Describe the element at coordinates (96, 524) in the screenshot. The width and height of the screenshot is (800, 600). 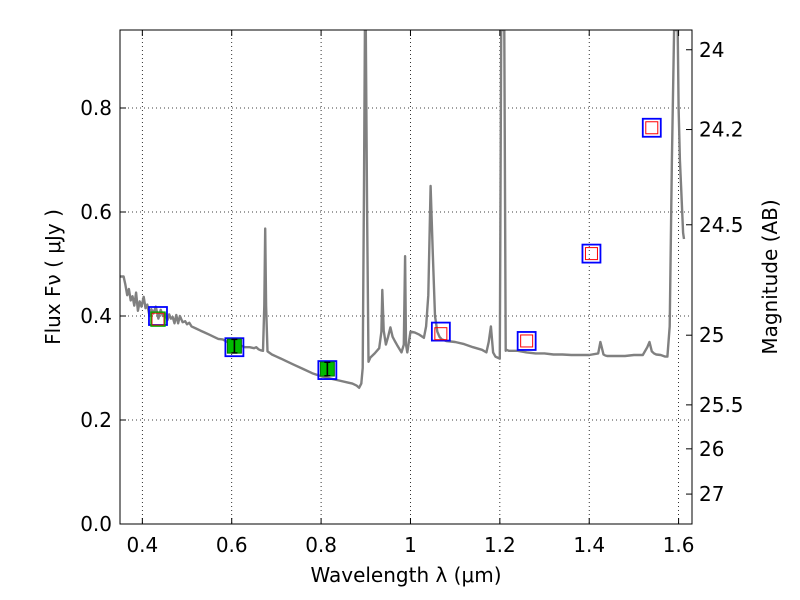
I see `y-tick-label: 0.0` at that location.